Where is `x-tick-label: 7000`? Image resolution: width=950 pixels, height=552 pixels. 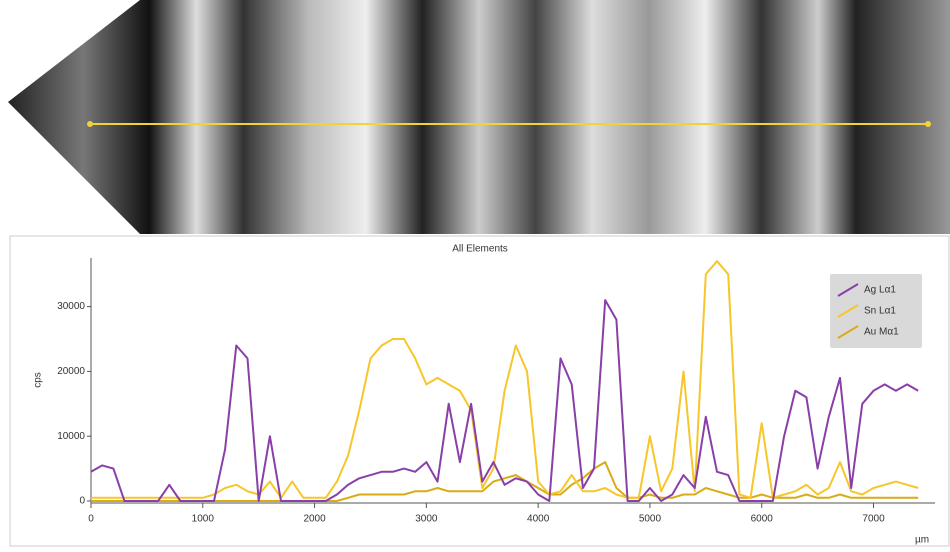 x-tick-label: 7000 is located at coordinates (873, 519).